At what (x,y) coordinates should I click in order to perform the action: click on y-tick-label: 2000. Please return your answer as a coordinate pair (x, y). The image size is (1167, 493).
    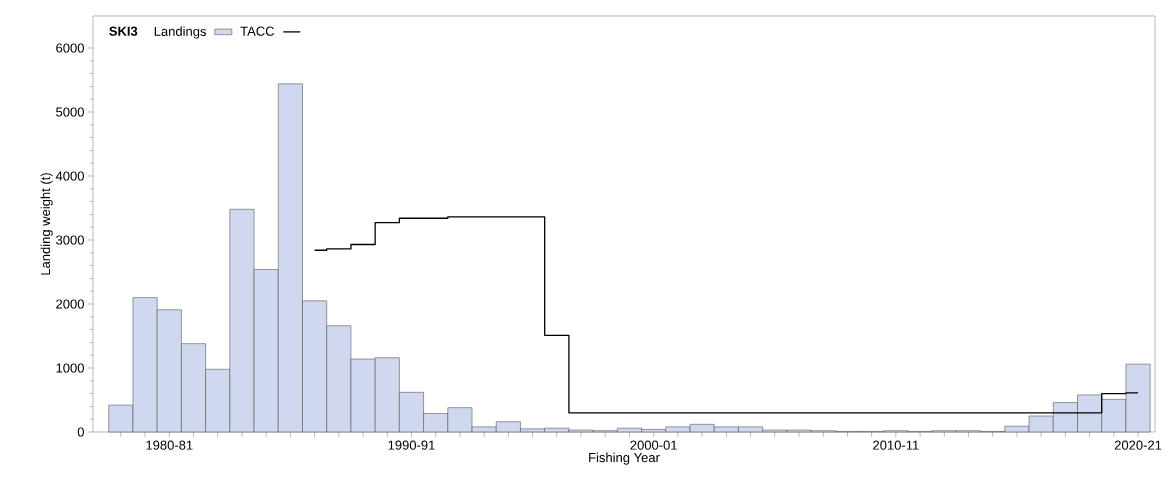
    Looking at the image, I should click on (70, 304).